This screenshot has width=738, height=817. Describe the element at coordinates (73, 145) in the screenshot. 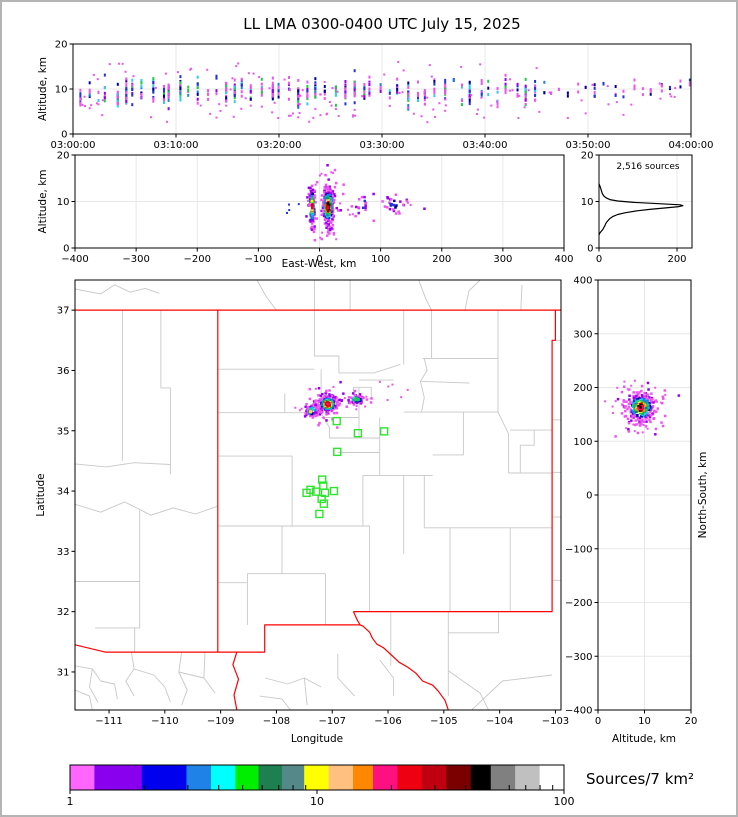

I see `svg-text: 03:00:00` at that location.